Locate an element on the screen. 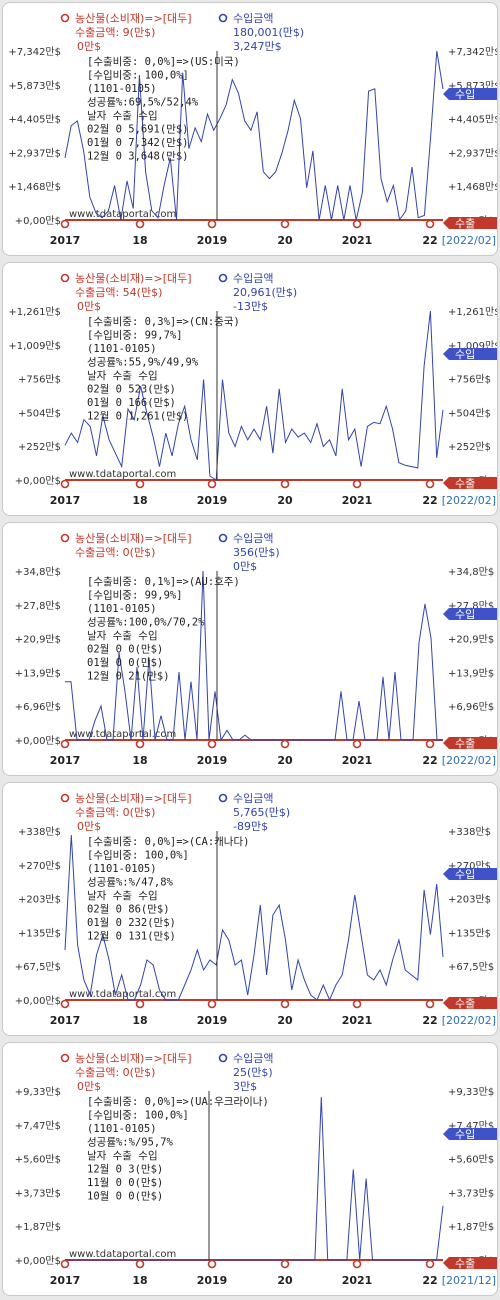 The height and width of the screenshot is (1300, 500). y-tick-left: +34,8만$ is located at coordinates (38, 572).